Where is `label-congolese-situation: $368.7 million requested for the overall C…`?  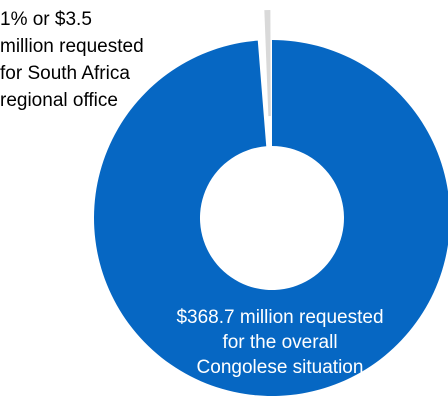 label-congolese-situation: $368.7 million requested for the overall C… is located at coordinates (279, 342).